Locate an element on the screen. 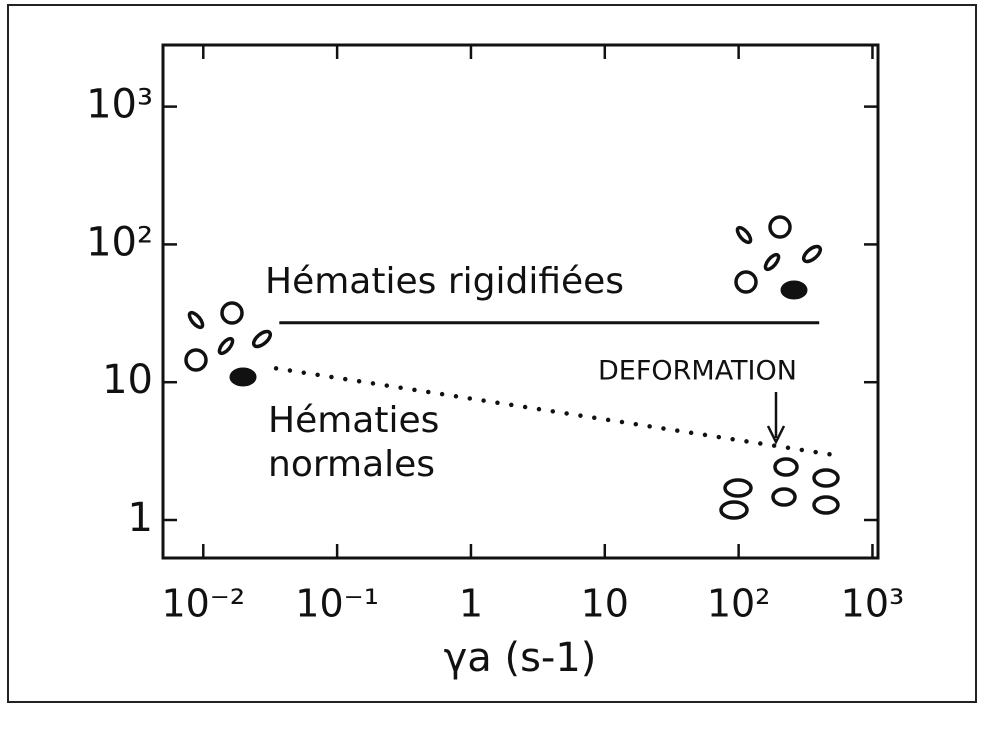 This screenshot has height=729, width=984. y-tick-label: 10² is located at coordinates (119, 242).